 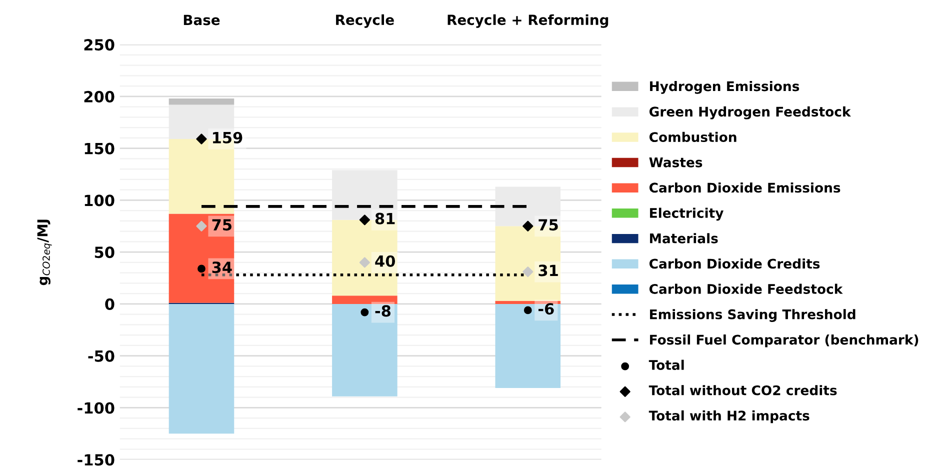 I want to click on legend-label: Carbon Dioxide Credits, so click(x=734, y=263).